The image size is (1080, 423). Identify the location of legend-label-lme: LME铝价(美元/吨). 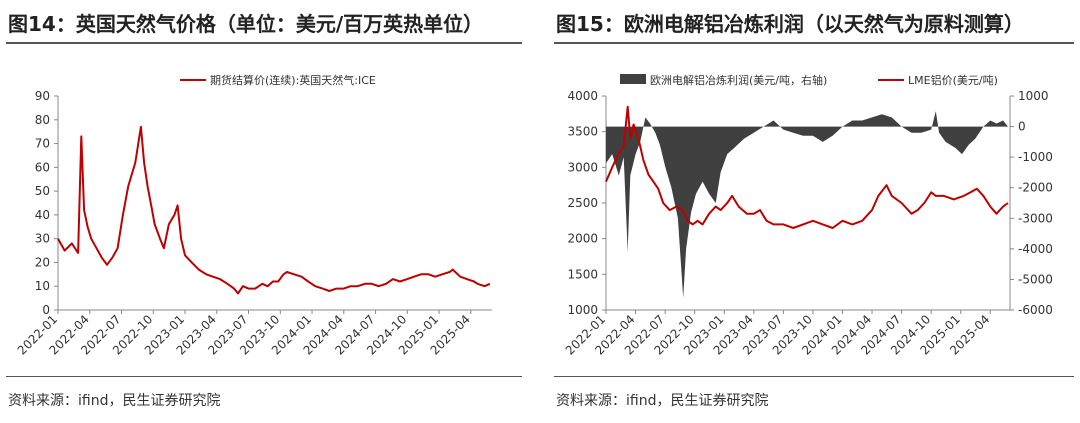
(953, 80).